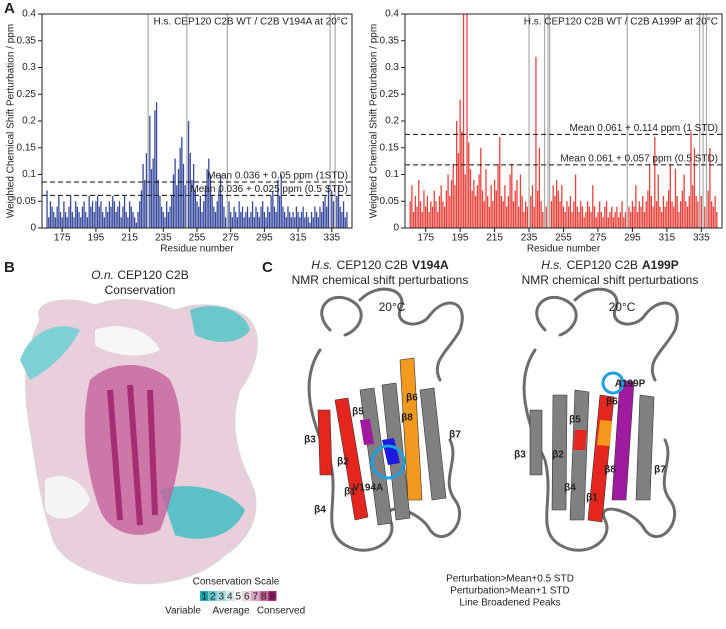  I want to click on x-axis-label: Residue number, so click(564, 249).